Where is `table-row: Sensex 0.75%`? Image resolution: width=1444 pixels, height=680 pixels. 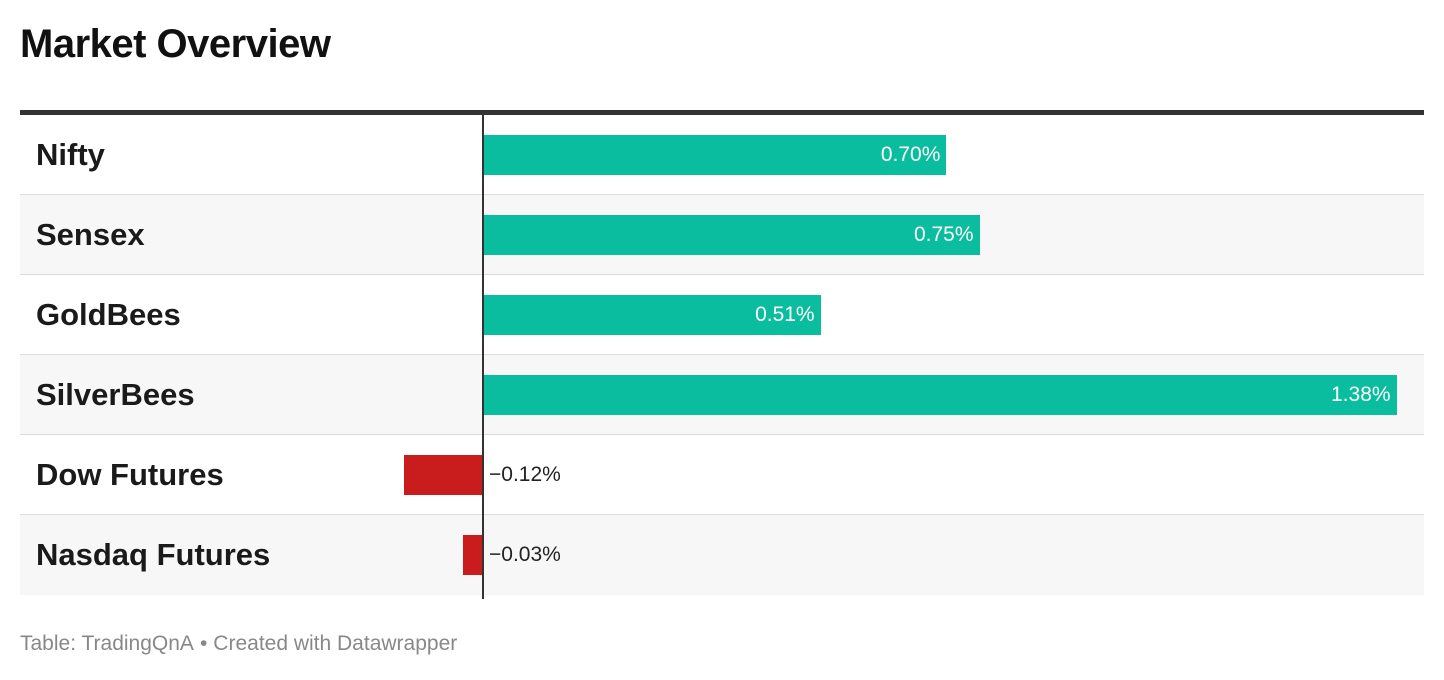 table-row: Sensex 0.75% is located at coordinates (722, 235).